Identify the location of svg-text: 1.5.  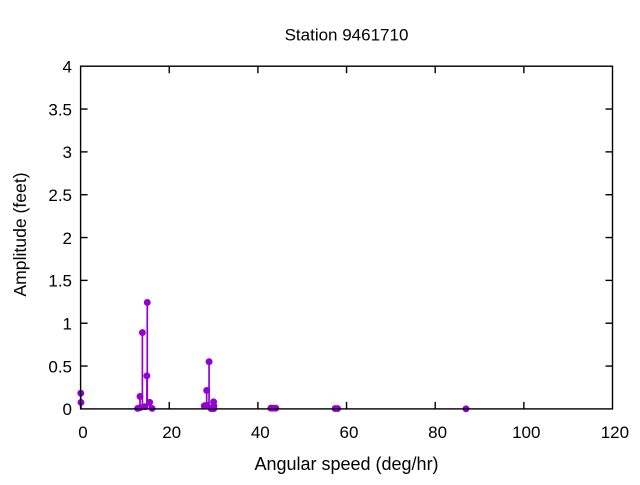
(60, 281).